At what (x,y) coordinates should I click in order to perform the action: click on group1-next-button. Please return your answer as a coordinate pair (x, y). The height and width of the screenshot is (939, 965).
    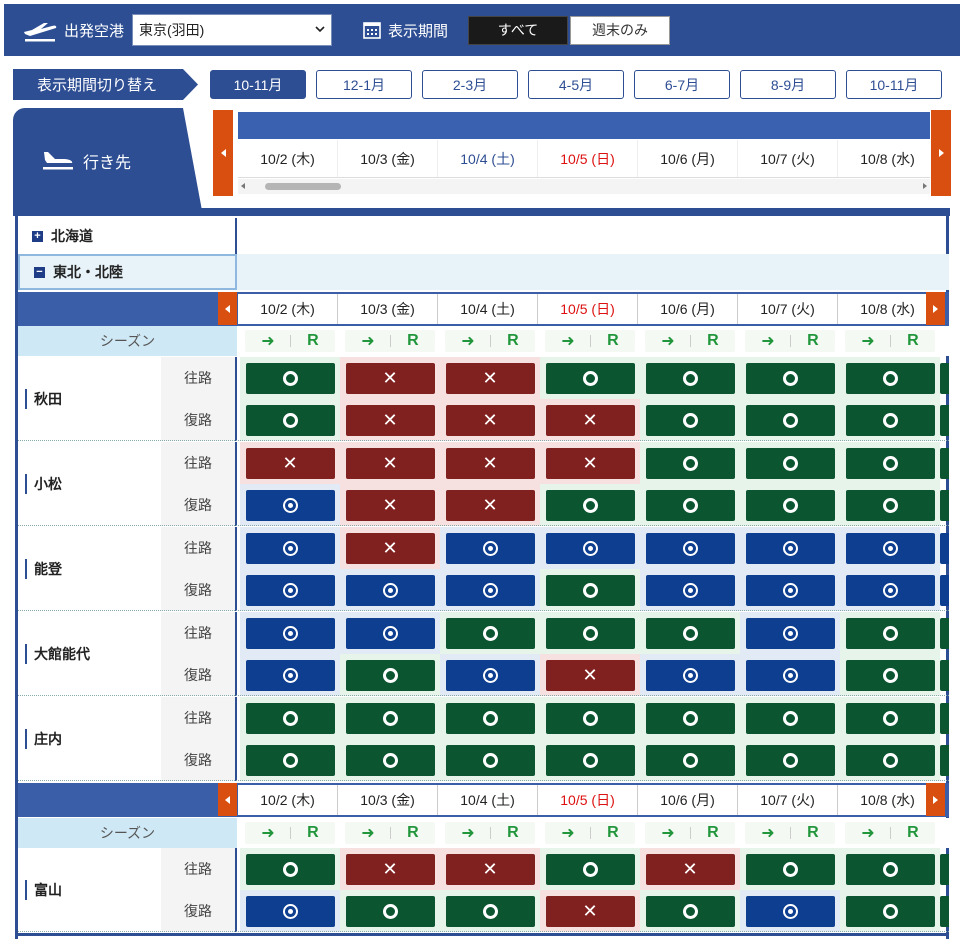
    Looking at the image, I should click on (935, 308).